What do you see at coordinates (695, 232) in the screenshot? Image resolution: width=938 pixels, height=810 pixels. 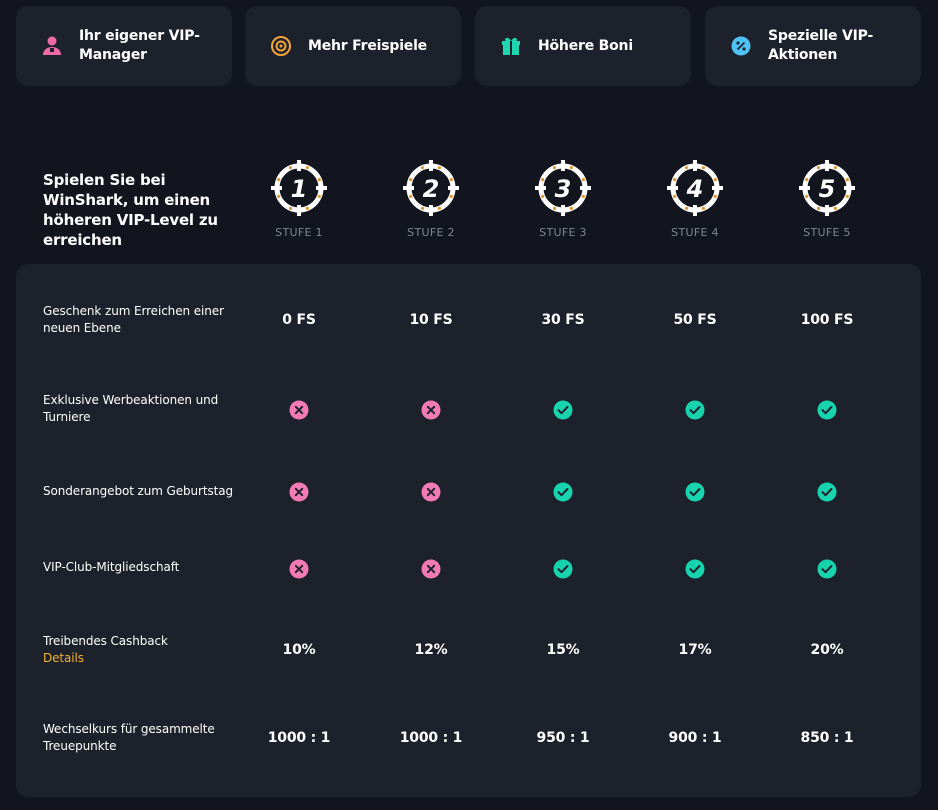 I see `level-label: STUFE 4` at bounding box center [695, 232].